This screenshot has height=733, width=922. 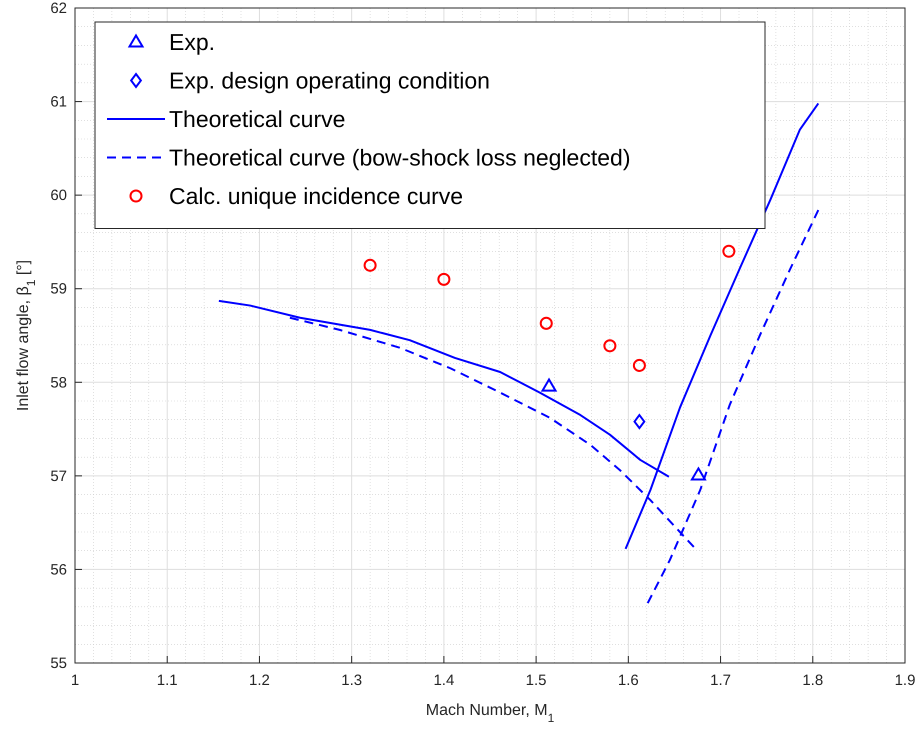 I want to click on y-tick-label: 55, so click(x=58, y=663).